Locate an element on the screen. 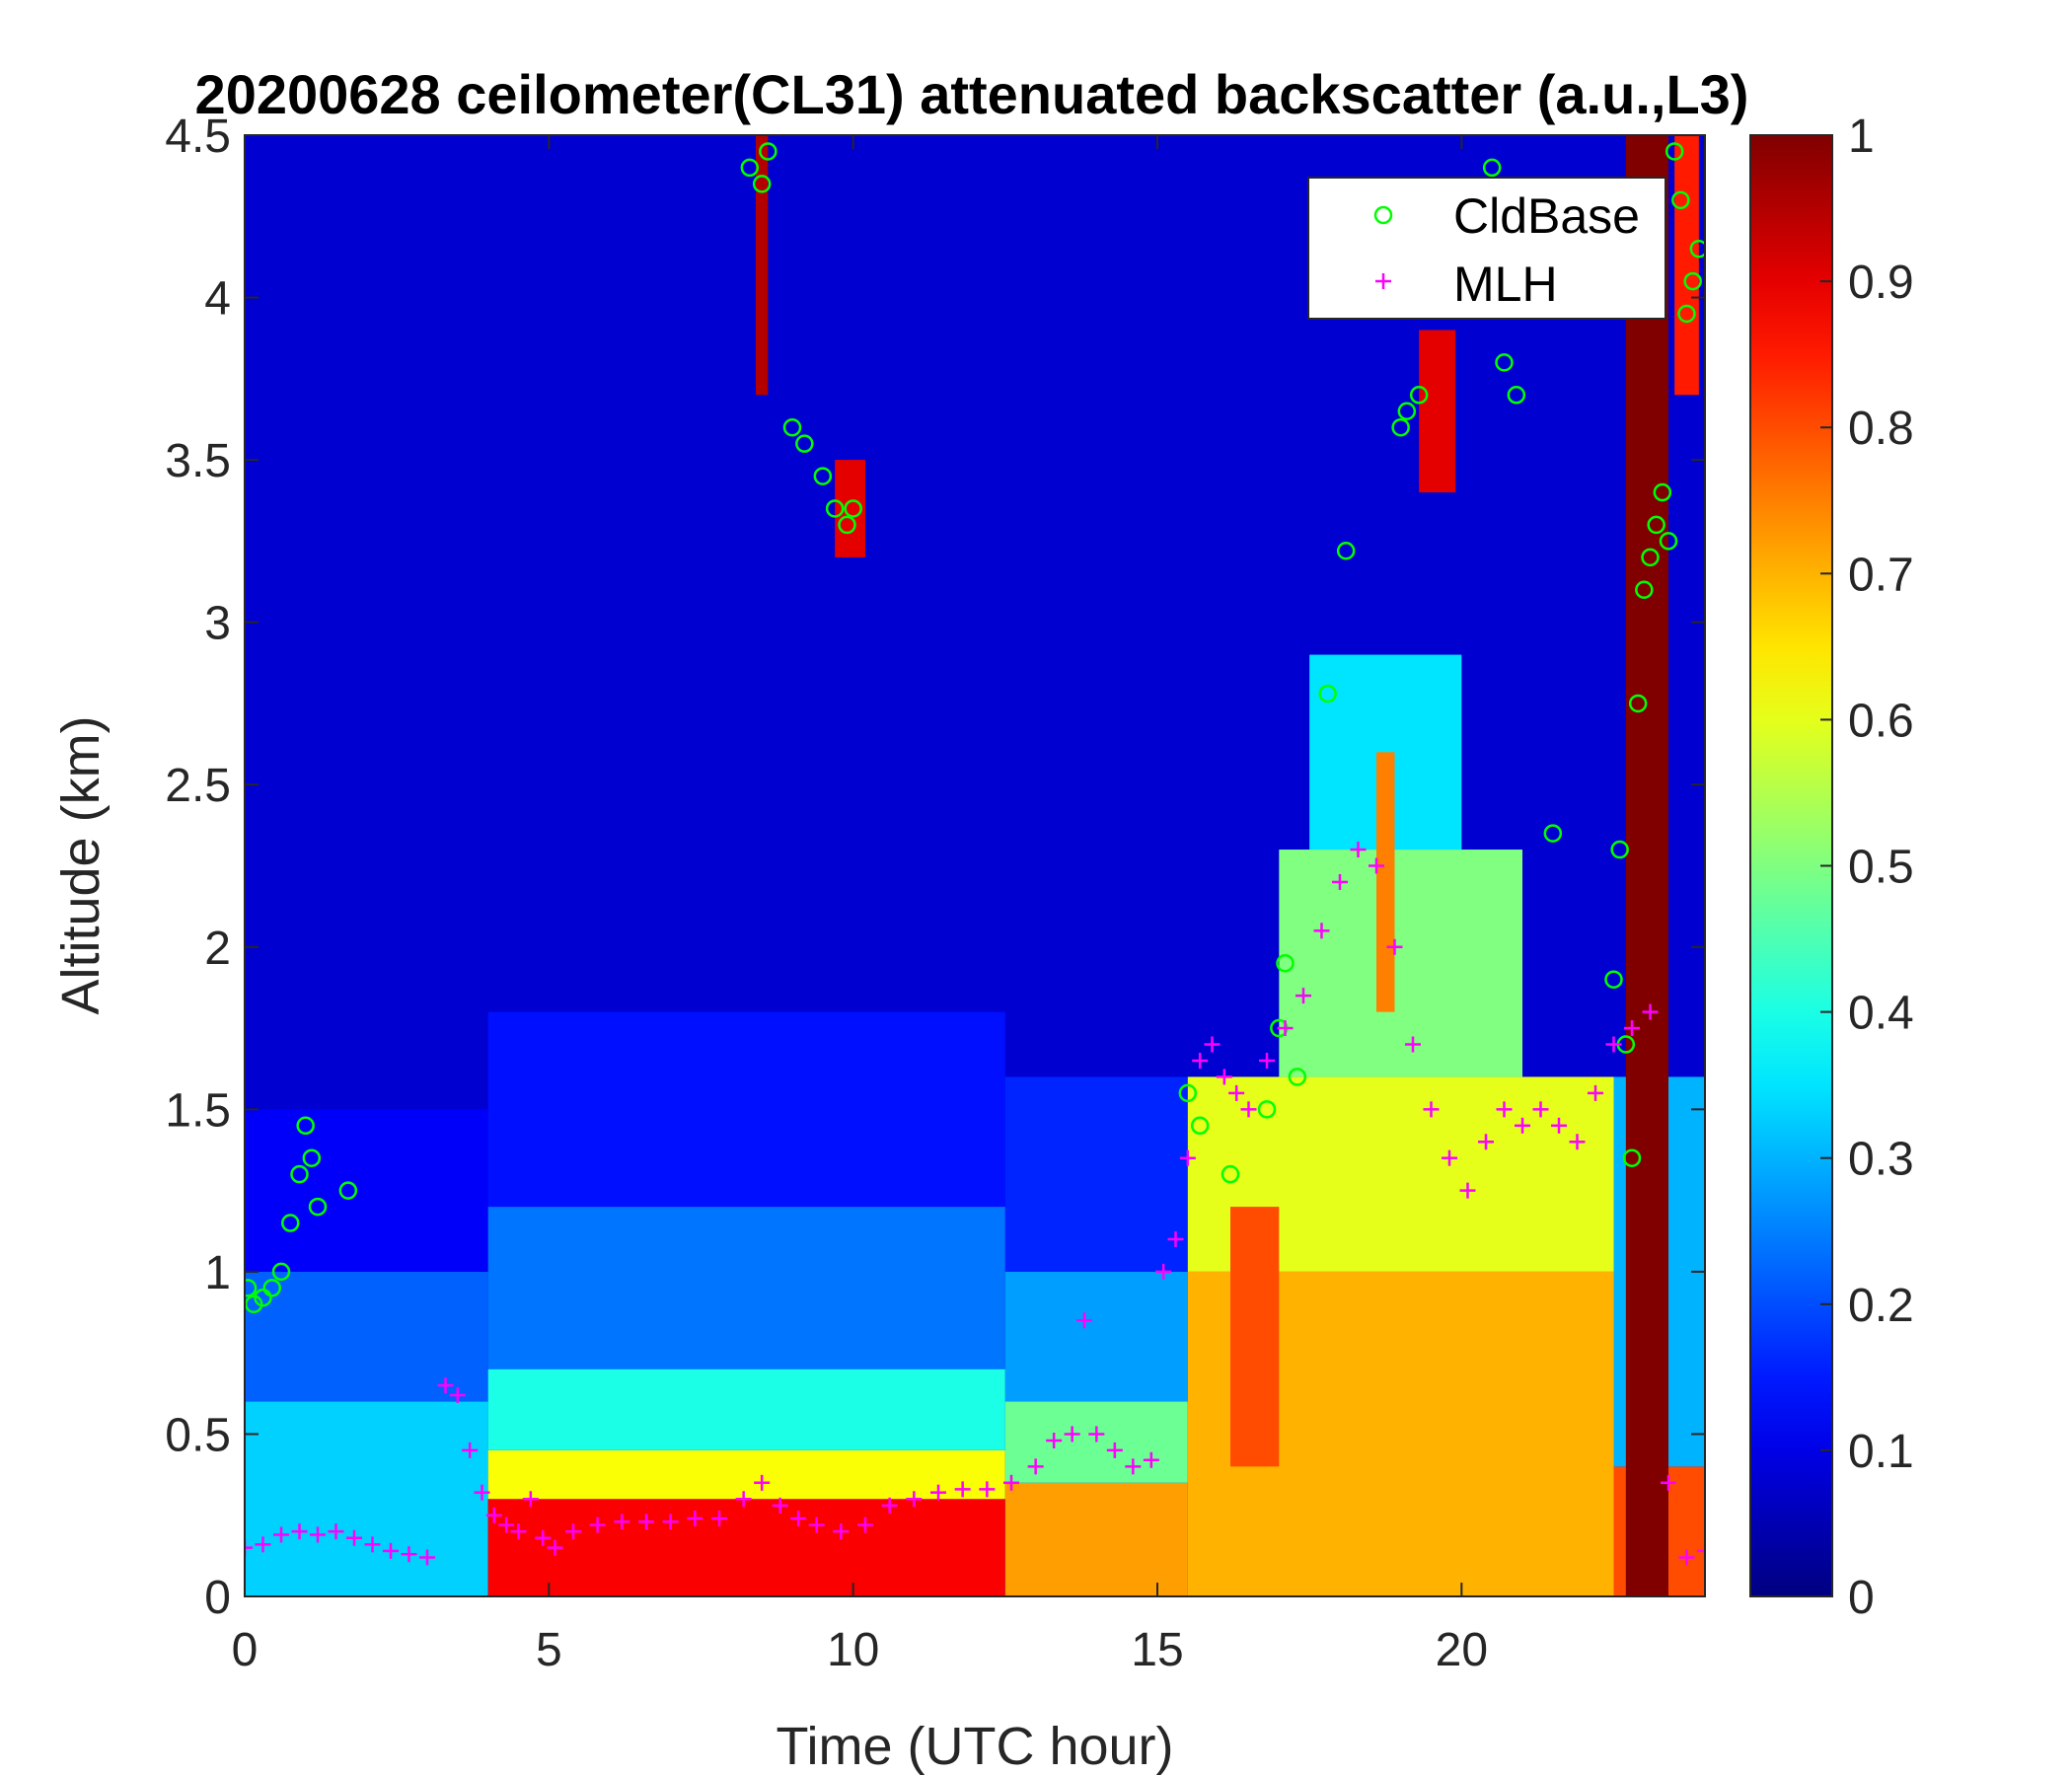 This screenshot has height=1776, width=2072. legend: CldBase MLH is located at coordinates (1487, 249).